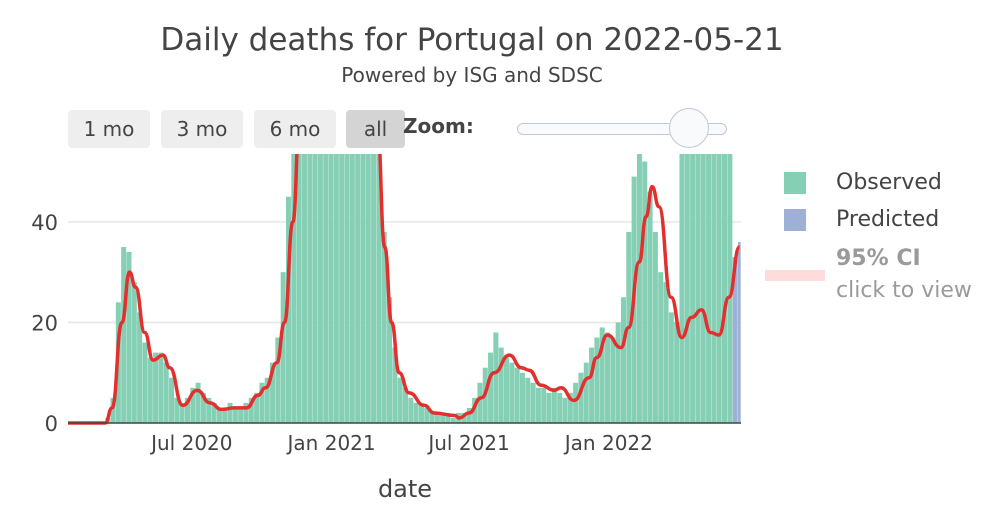 The height and width of the screenshot is (511, 998). What do you see at coordinates (904, 290) in the screenshot?
I see `legend-ci-hint: click to view` at bounding box center [904, 290].